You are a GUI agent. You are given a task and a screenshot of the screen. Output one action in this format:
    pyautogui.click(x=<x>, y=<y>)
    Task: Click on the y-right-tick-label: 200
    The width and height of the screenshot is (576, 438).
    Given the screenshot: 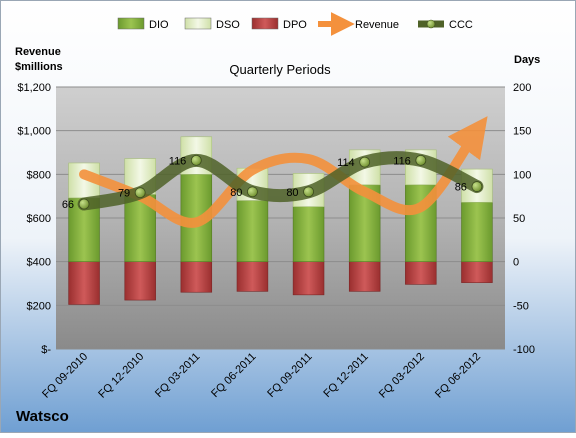 What is the action you would take?
    pyautogui.click(x=522, y=88)
    